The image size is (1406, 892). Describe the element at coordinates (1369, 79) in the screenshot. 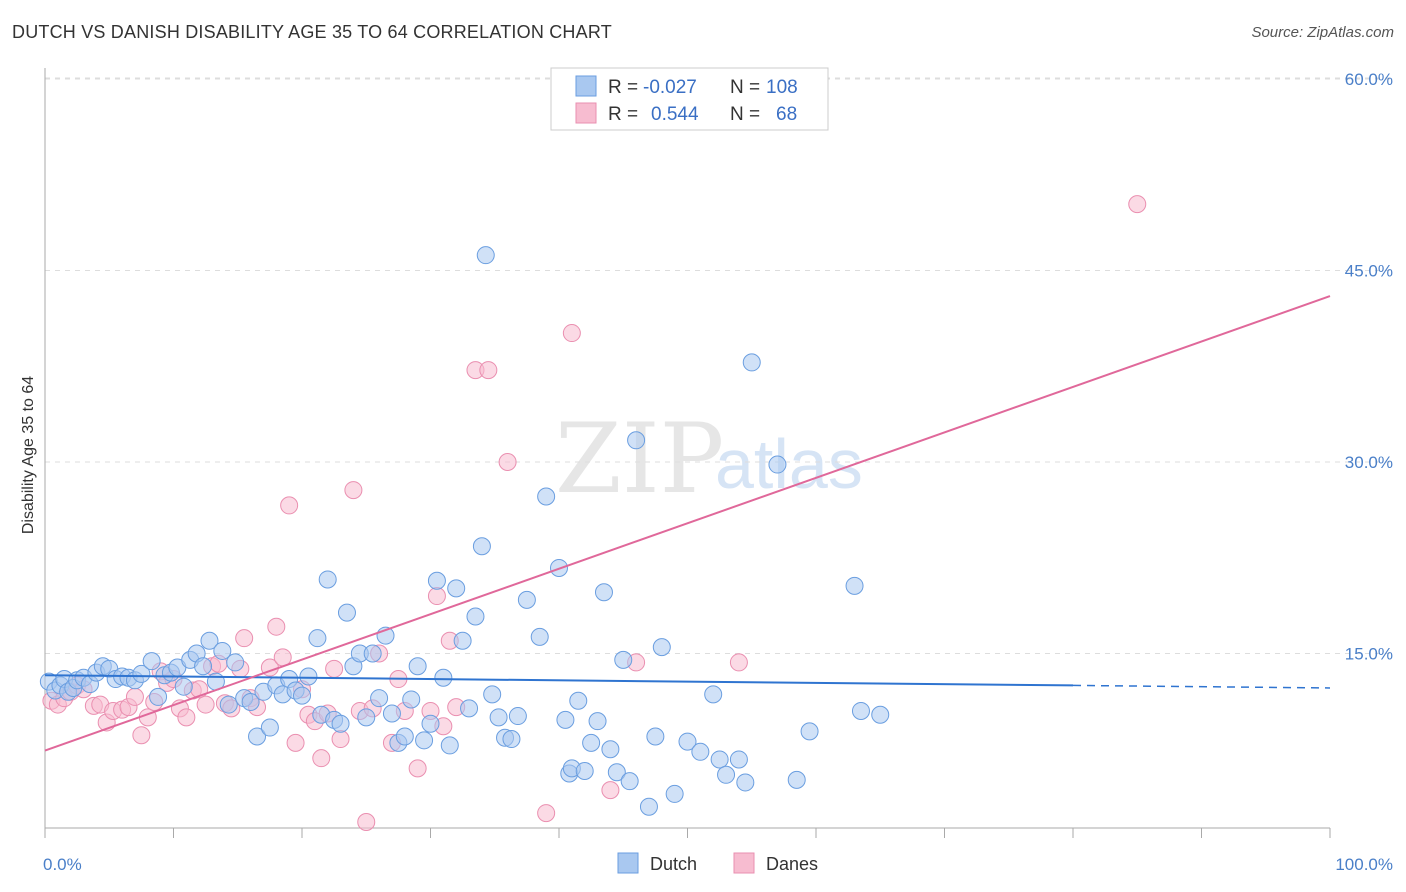

I see `y-tick-label: 60.0%` at that location.